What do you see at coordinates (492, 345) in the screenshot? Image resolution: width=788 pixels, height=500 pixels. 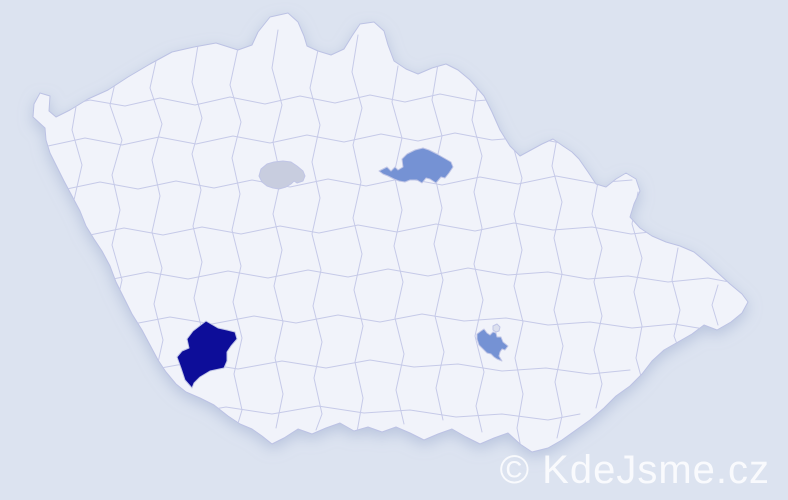 I see `district-highlight-south-moravia` at bounding box center [492, 345].